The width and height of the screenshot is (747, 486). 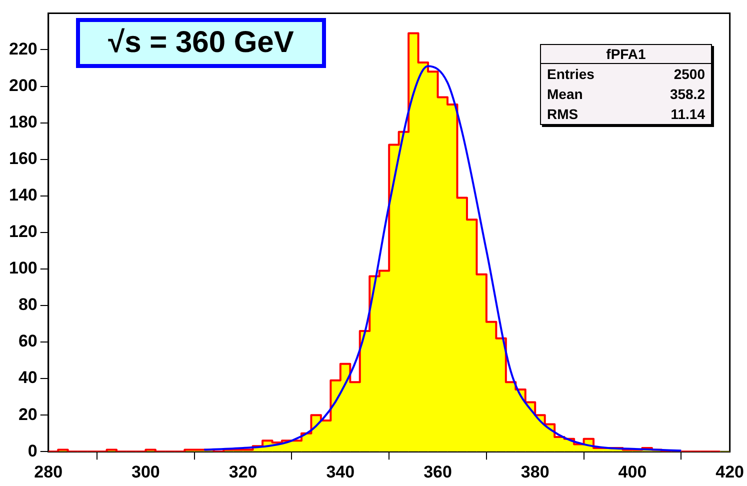 What do you see at coordinates (730, 472) in the screenshot?
I see `x-tick-label: 420` at bounding box center [730, 472].